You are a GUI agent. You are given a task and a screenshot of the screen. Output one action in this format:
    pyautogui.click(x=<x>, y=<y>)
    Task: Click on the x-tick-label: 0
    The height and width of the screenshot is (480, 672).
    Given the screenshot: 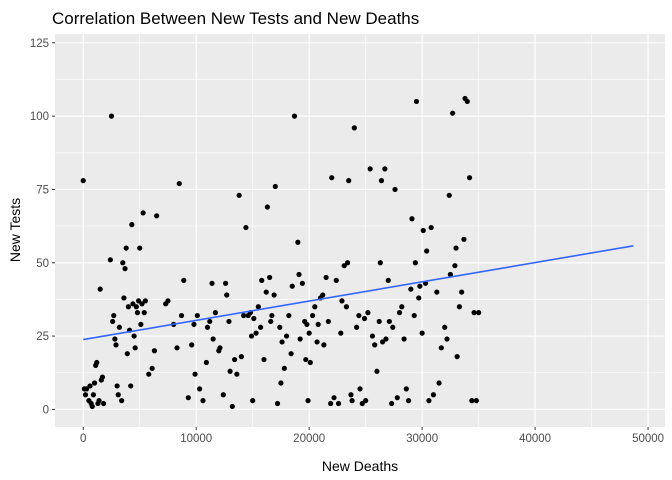 What is the action you would take?
    pyautogui.click(x=83, y=439)
    